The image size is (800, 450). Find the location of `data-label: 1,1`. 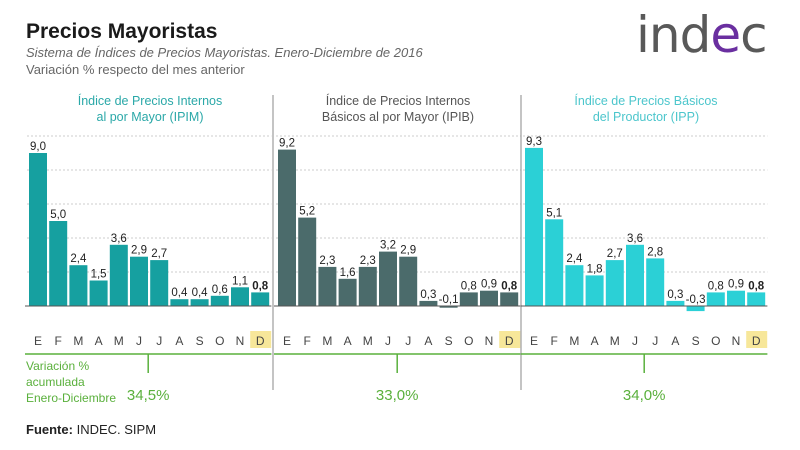

data-label: 1,1 is located at coordinates (240, 281).